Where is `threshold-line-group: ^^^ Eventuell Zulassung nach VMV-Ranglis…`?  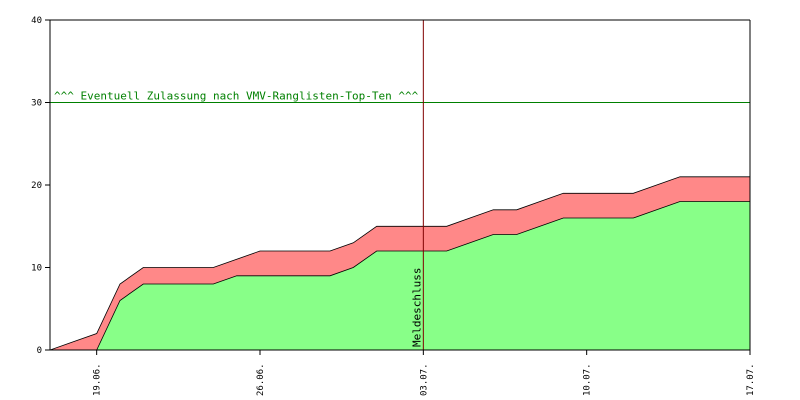 threshold-line-group: ^^^ Eventuell Zulassung nach VMV-Ranglis… is located at coordinates (400, 96).